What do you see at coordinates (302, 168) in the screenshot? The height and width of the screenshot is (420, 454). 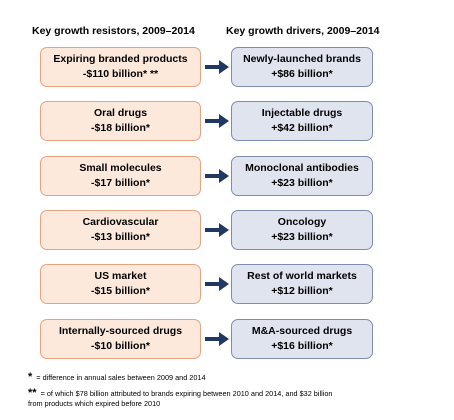 I see `driver-label: Monoclonal antibodies` at bounding box center [302, 168].